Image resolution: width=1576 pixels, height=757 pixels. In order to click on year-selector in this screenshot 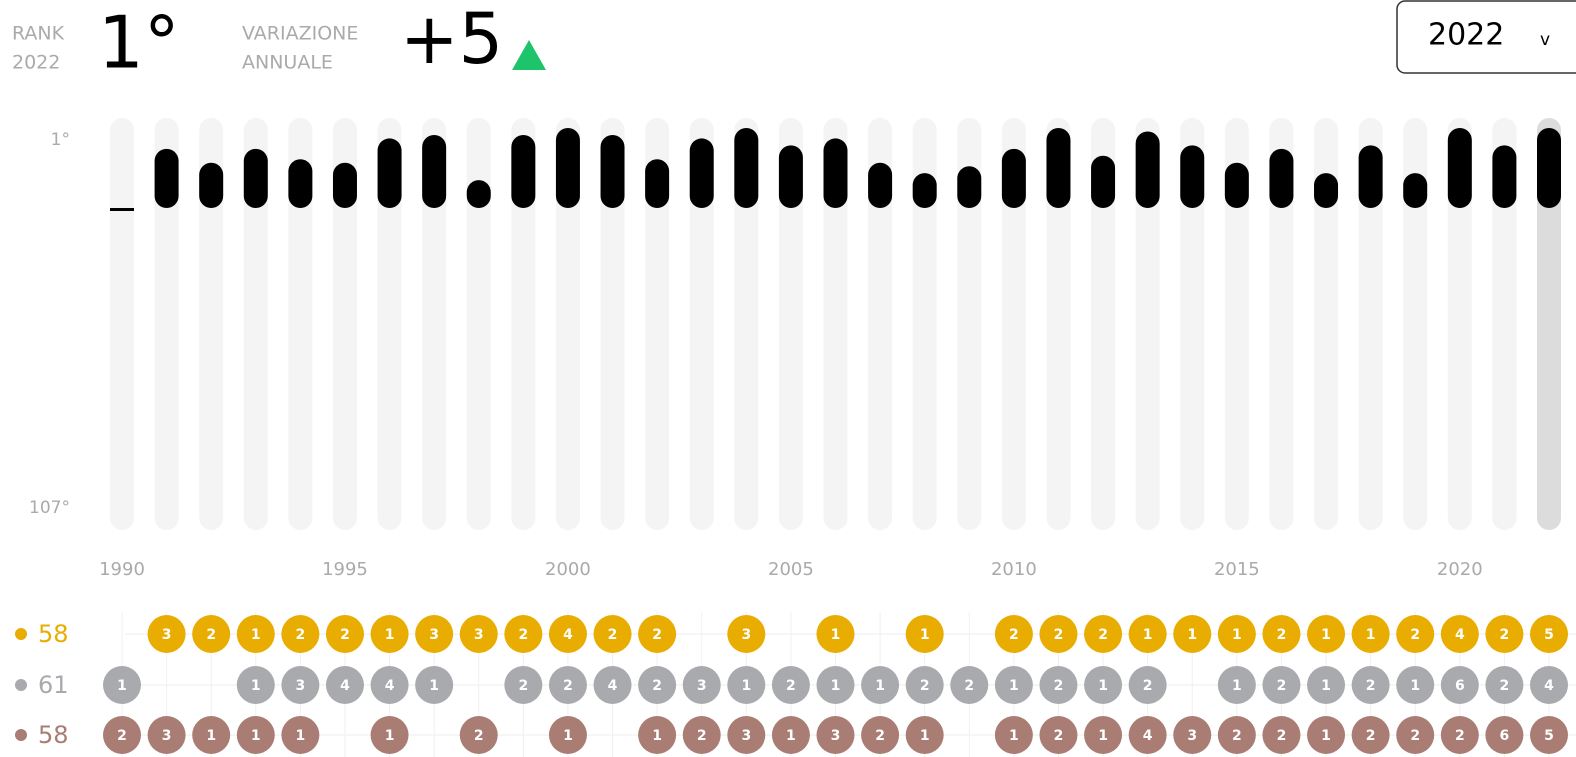, I will do `click(1486, 37)`.